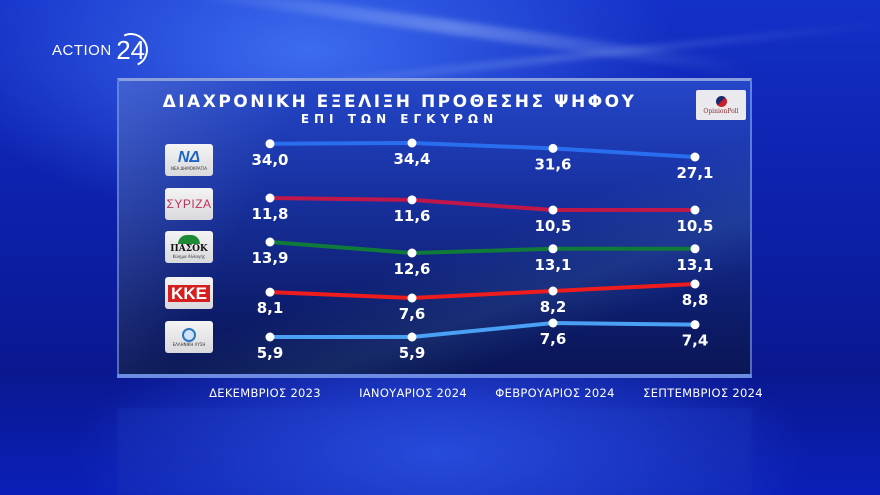 The height and width of the screenshot is (495, 880). What do you see at coordinates (552, 164) in the screenshot?
I see `data-label: 31,6` at bounding box center [552, 164].